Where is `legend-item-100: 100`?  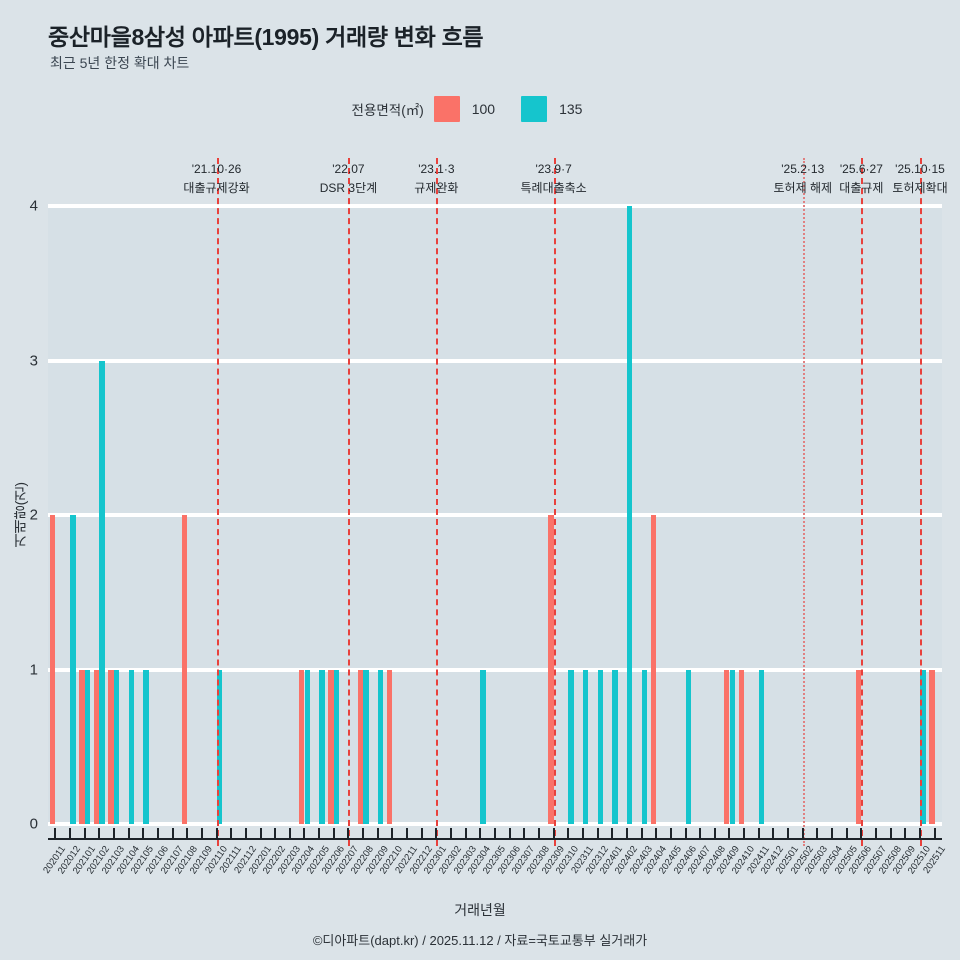
legend-item-100: 100 is located at coordinates (475, 109).